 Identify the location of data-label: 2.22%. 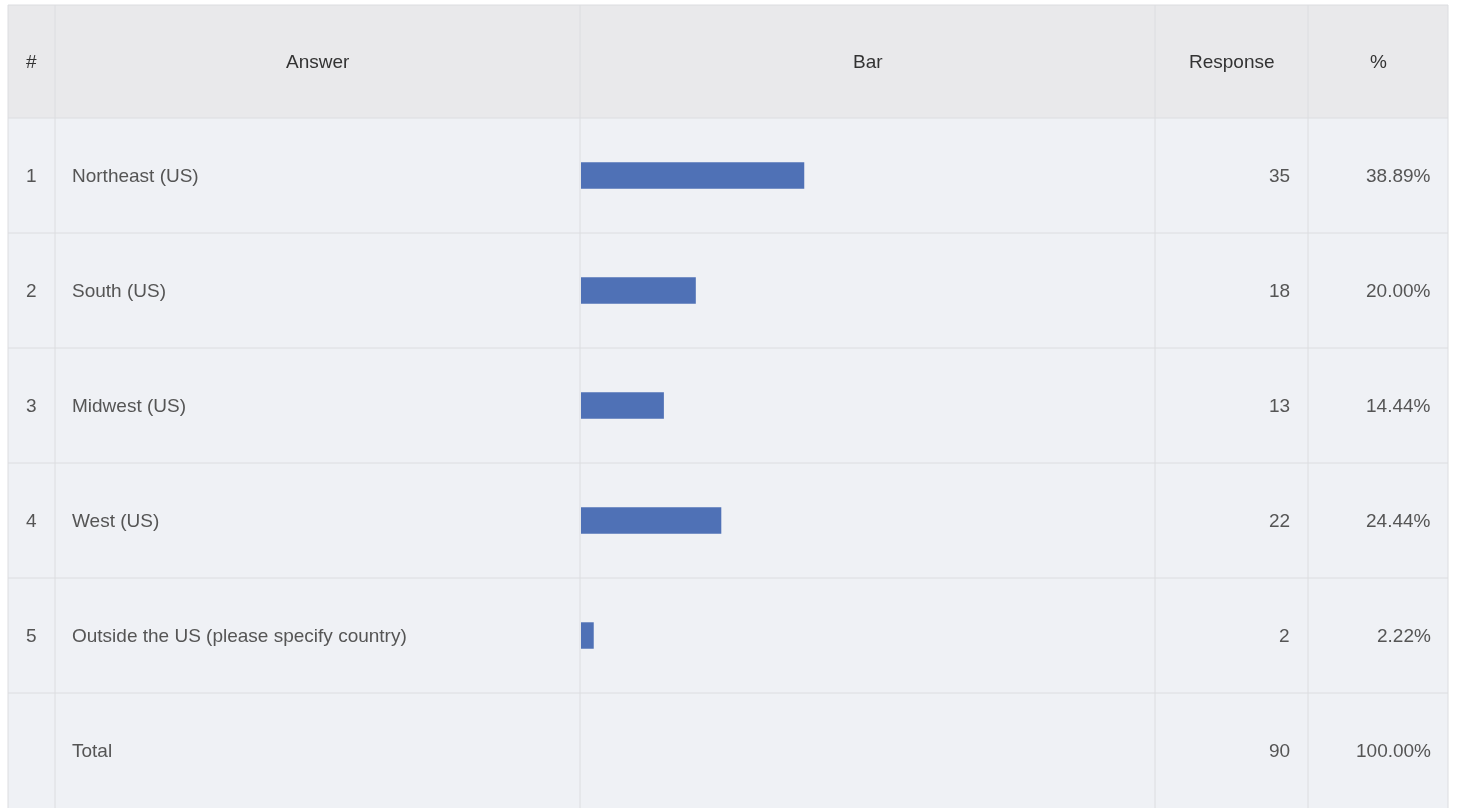
(1404, 635).